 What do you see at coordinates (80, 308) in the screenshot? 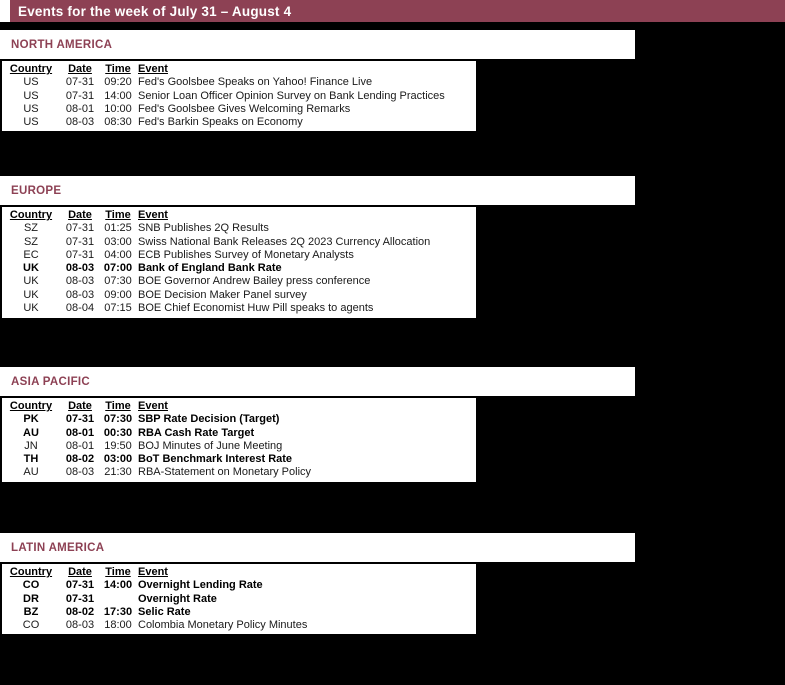
I see `date-cell: 08-04` at bounding box center [80, 308].